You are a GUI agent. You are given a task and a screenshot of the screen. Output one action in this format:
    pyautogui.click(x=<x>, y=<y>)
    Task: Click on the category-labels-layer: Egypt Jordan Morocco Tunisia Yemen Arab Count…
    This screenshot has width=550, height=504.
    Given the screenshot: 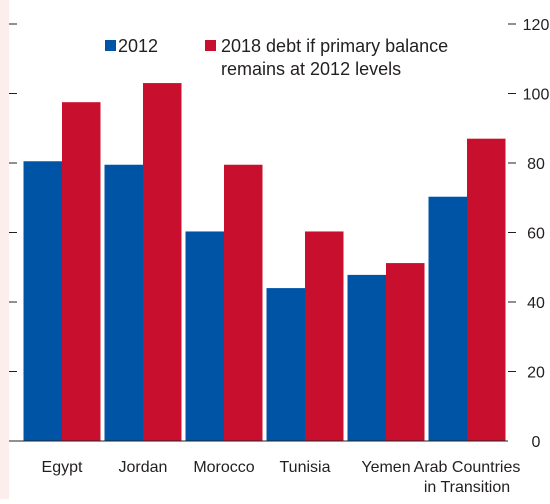 What is the action you would take?
    pyautogui.click(x=281, y=477)
    